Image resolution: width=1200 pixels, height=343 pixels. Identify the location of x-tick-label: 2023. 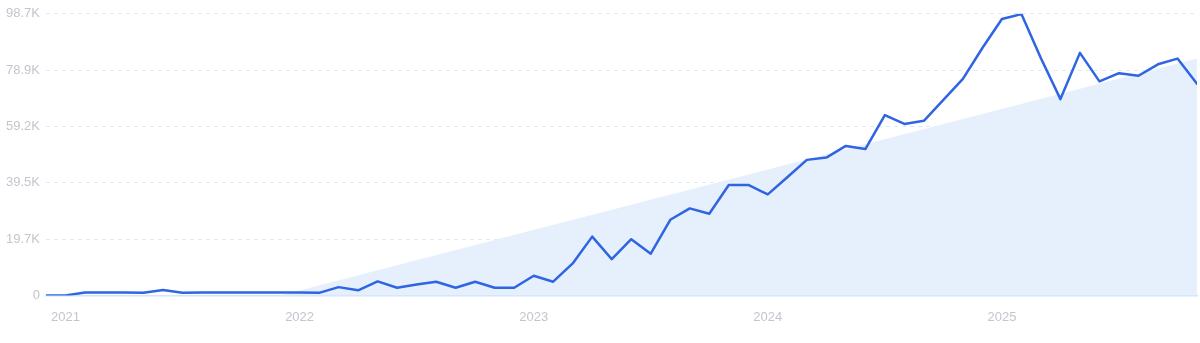
(534, 316).